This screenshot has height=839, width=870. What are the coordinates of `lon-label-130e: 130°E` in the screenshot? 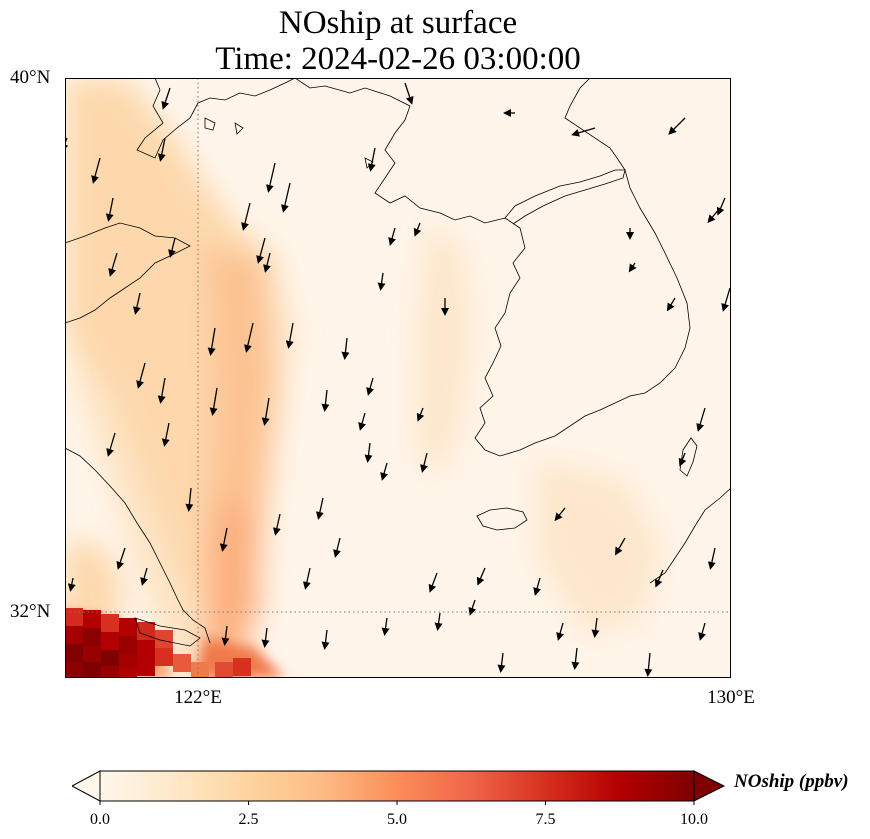 It's located at (731, 697).